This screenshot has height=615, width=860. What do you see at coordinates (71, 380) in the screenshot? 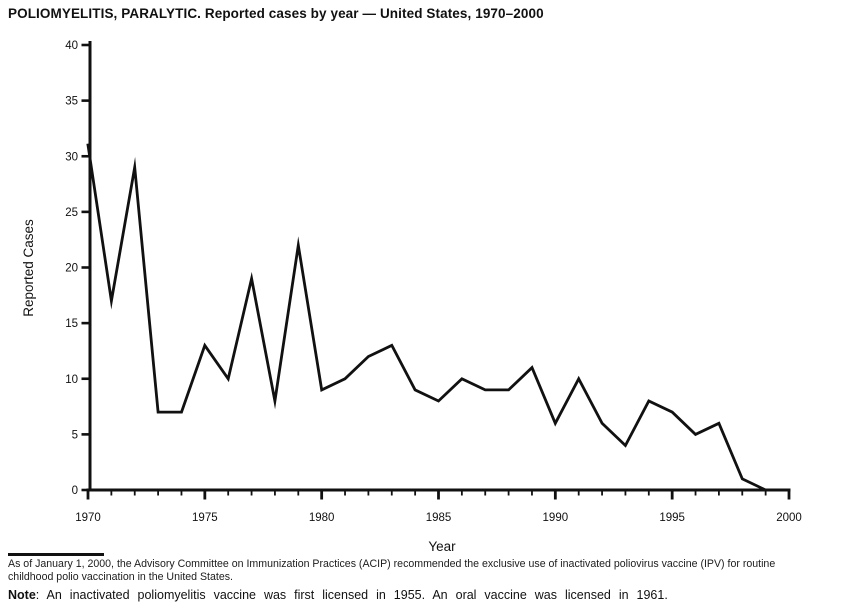
I see `y-tick-label: 10` at bounding box center [71, 380].